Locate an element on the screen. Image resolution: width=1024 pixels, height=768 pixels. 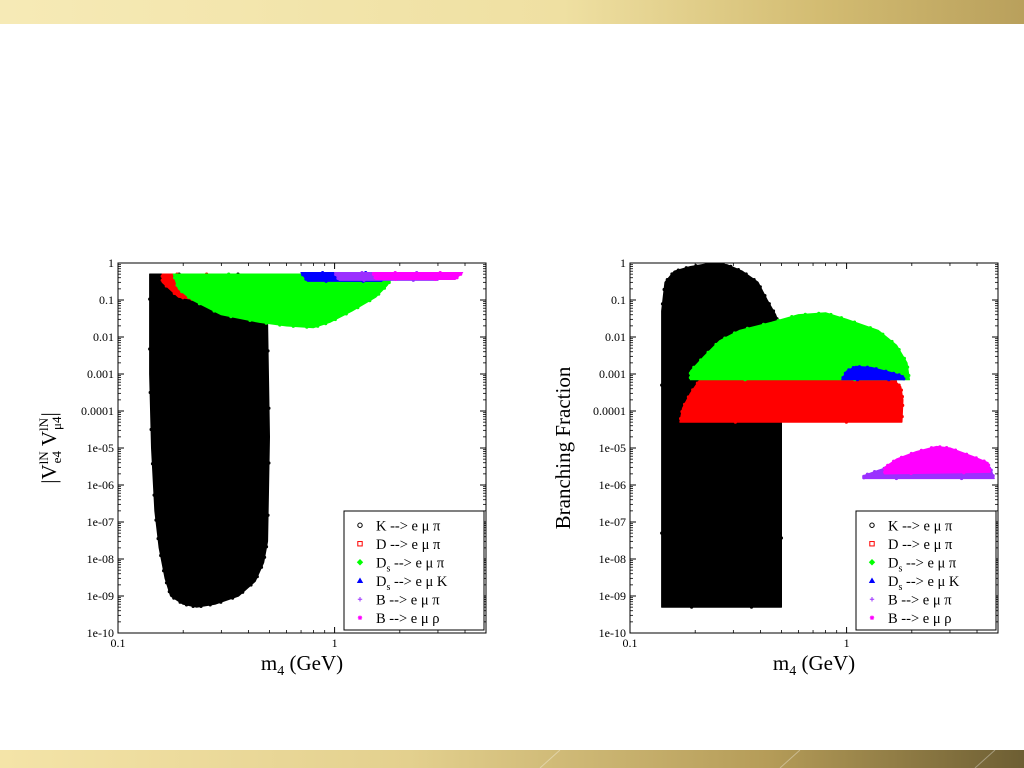
legend-box is located at coordinates (926, 570).